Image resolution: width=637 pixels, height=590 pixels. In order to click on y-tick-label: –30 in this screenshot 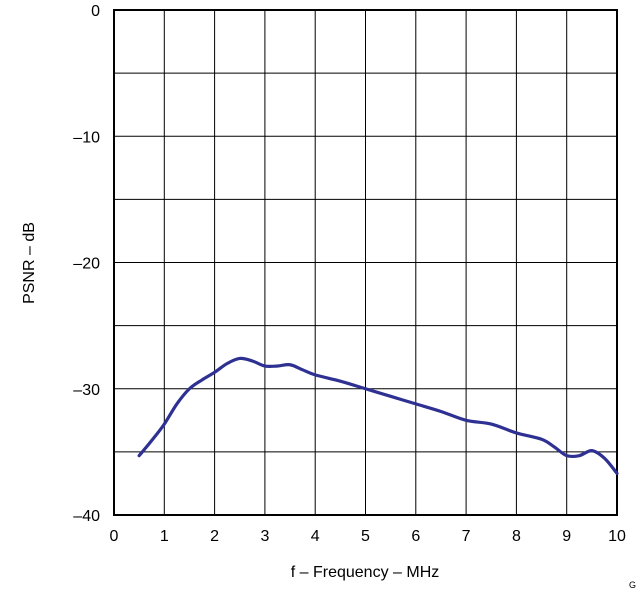, I will do `click(86, 390)`.